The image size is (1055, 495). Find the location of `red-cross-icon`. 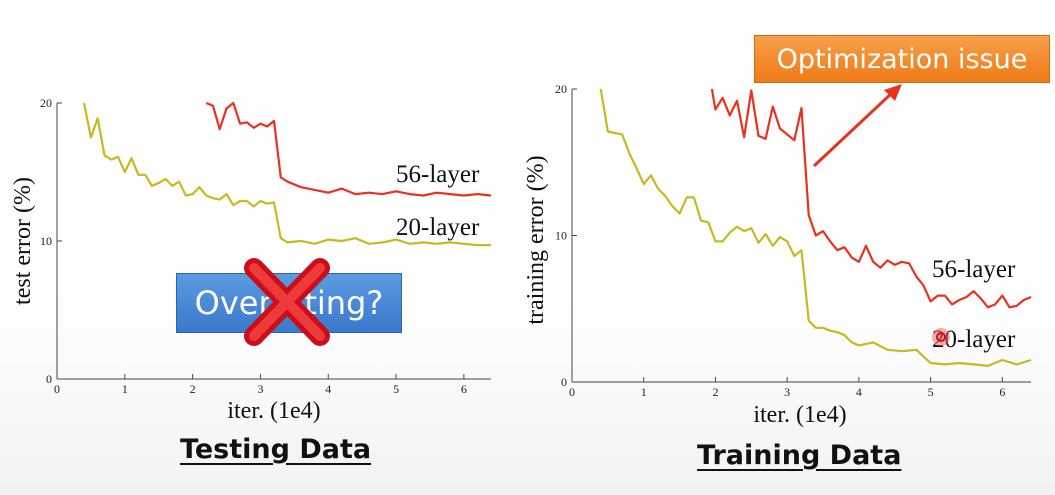

red-cross-icon is located at coordinates (287, 302).